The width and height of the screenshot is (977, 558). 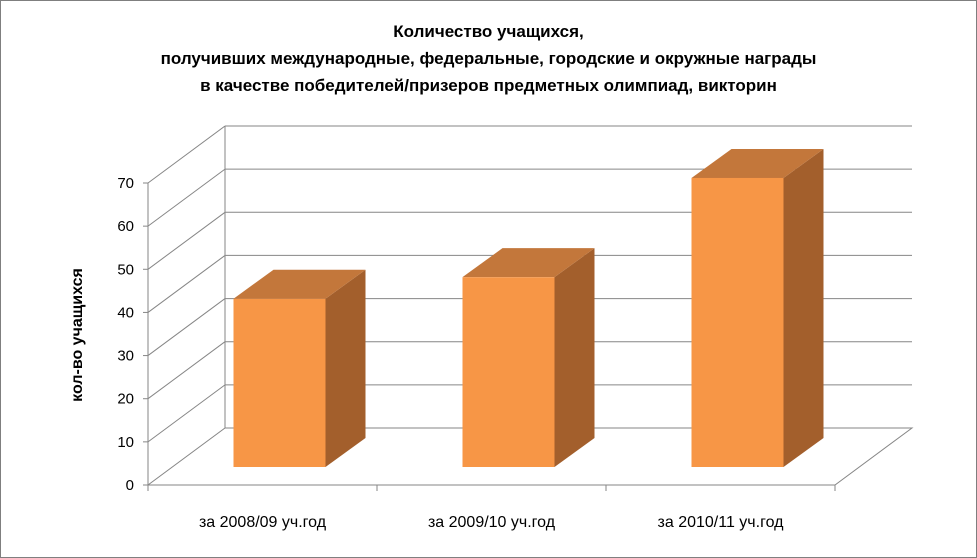 I want to click on y-tick-label: 10, so click(x=125, y=442).